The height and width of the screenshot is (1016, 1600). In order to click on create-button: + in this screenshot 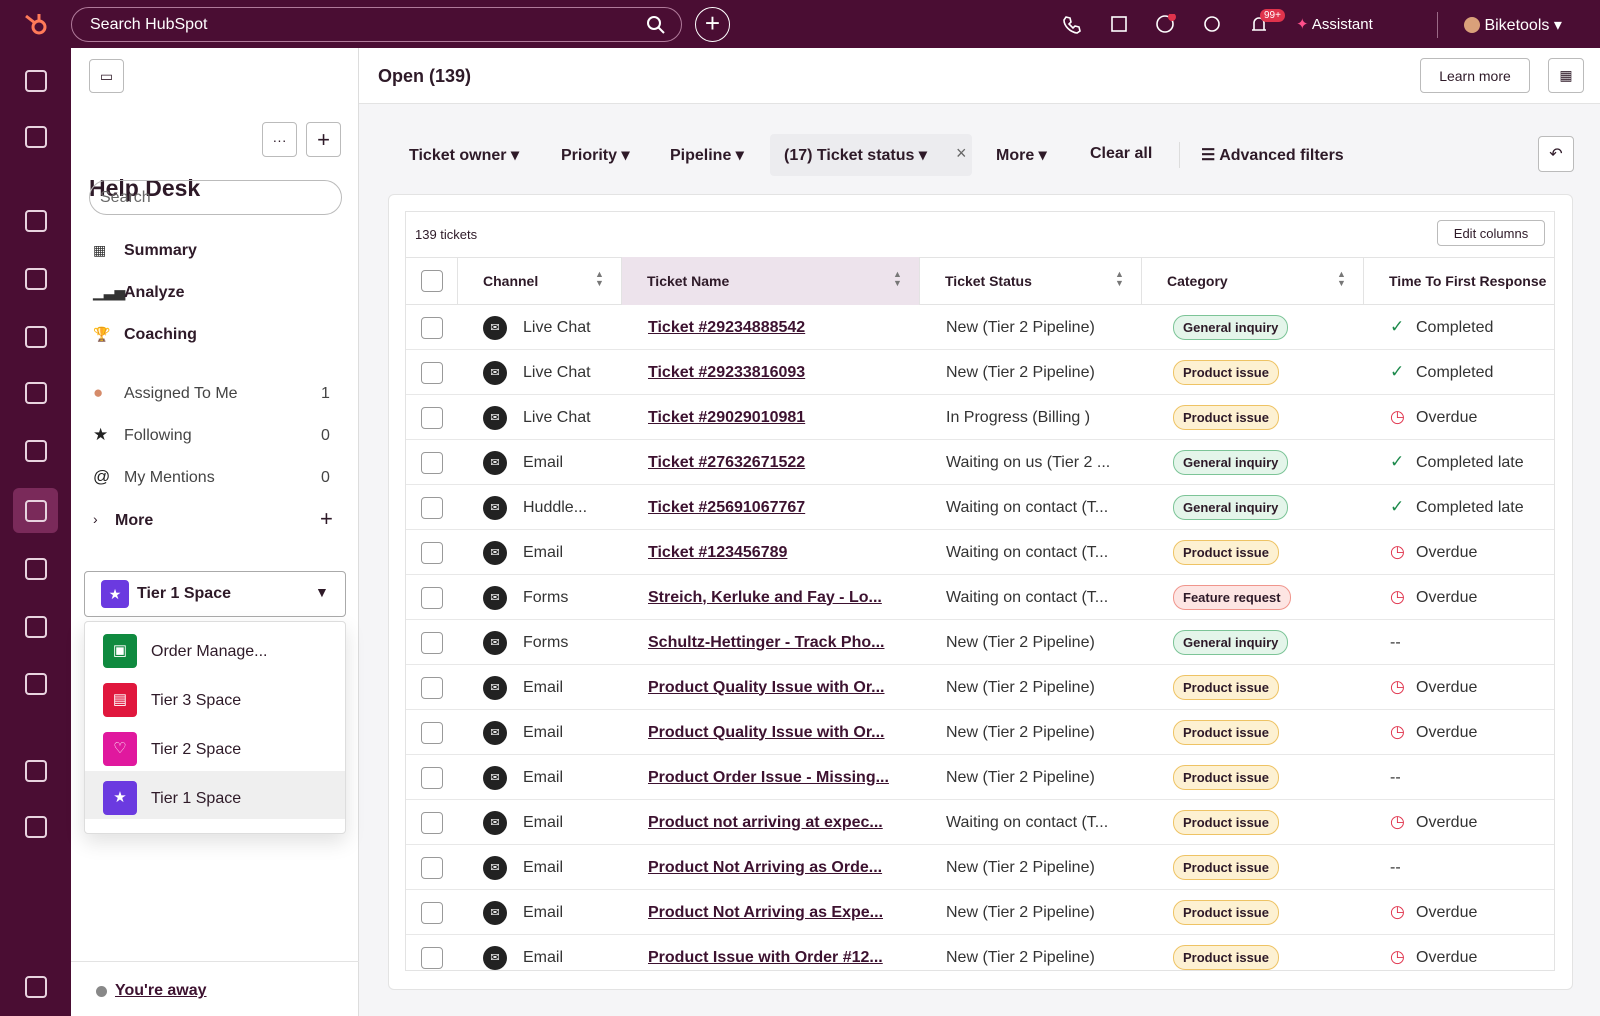, I will do `click(712, 24)`.